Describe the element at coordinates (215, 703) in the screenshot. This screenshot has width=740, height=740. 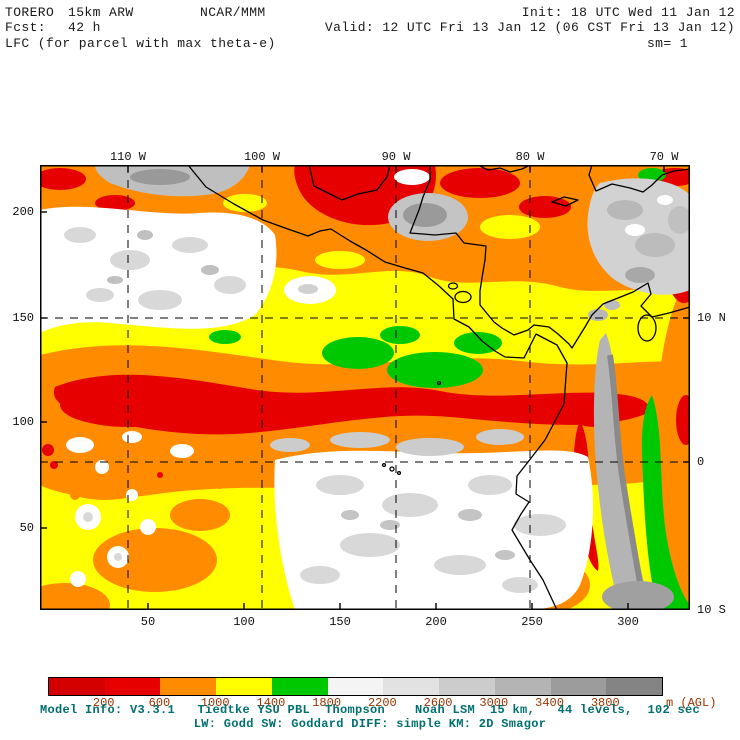
I see `colorbar-tick-label: 1000` at that location.